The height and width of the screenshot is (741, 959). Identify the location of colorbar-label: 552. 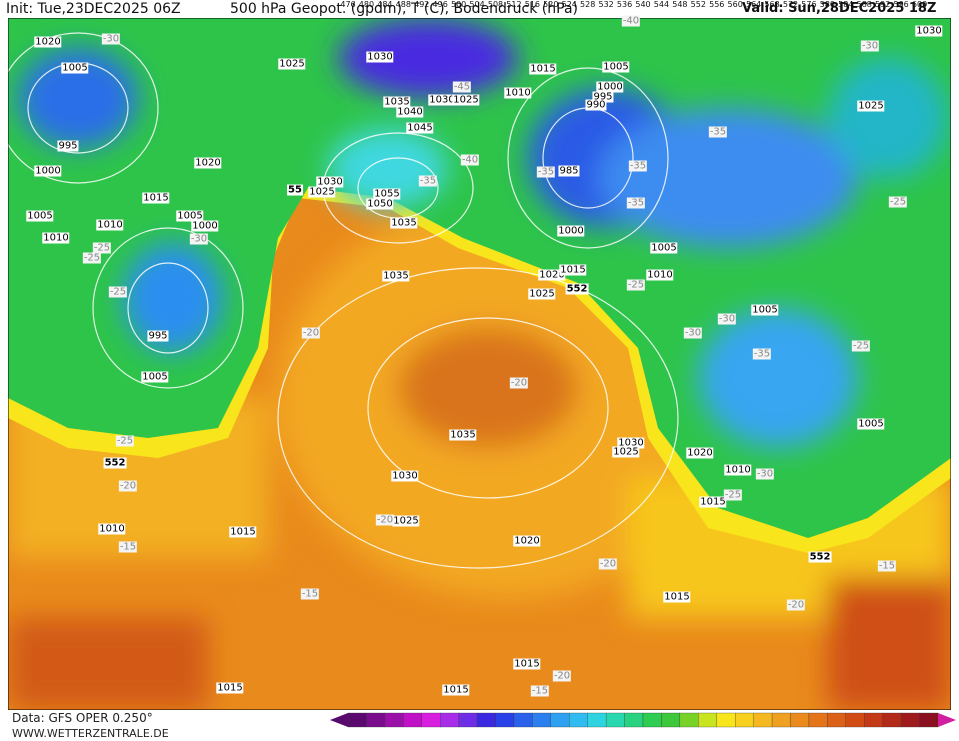
(698, 4).